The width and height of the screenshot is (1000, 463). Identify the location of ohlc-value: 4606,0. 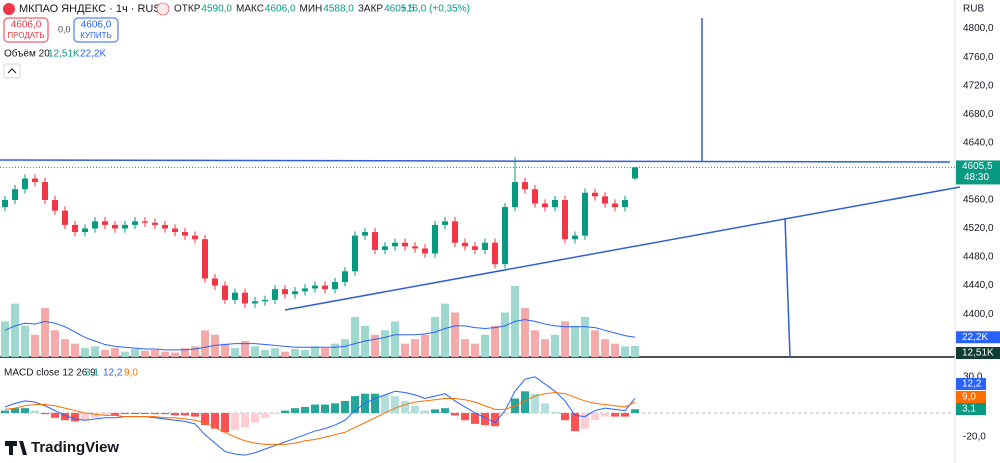
(280, 9).